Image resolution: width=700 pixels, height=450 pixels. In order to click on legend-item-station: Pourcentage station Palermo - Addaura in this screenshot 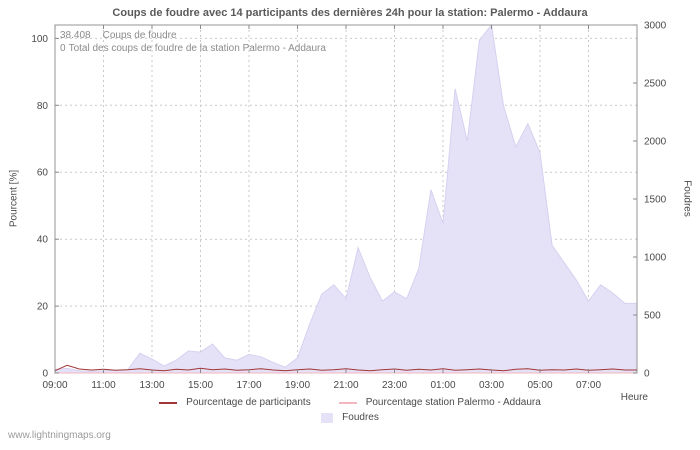, I will do `click(439, 402)`.